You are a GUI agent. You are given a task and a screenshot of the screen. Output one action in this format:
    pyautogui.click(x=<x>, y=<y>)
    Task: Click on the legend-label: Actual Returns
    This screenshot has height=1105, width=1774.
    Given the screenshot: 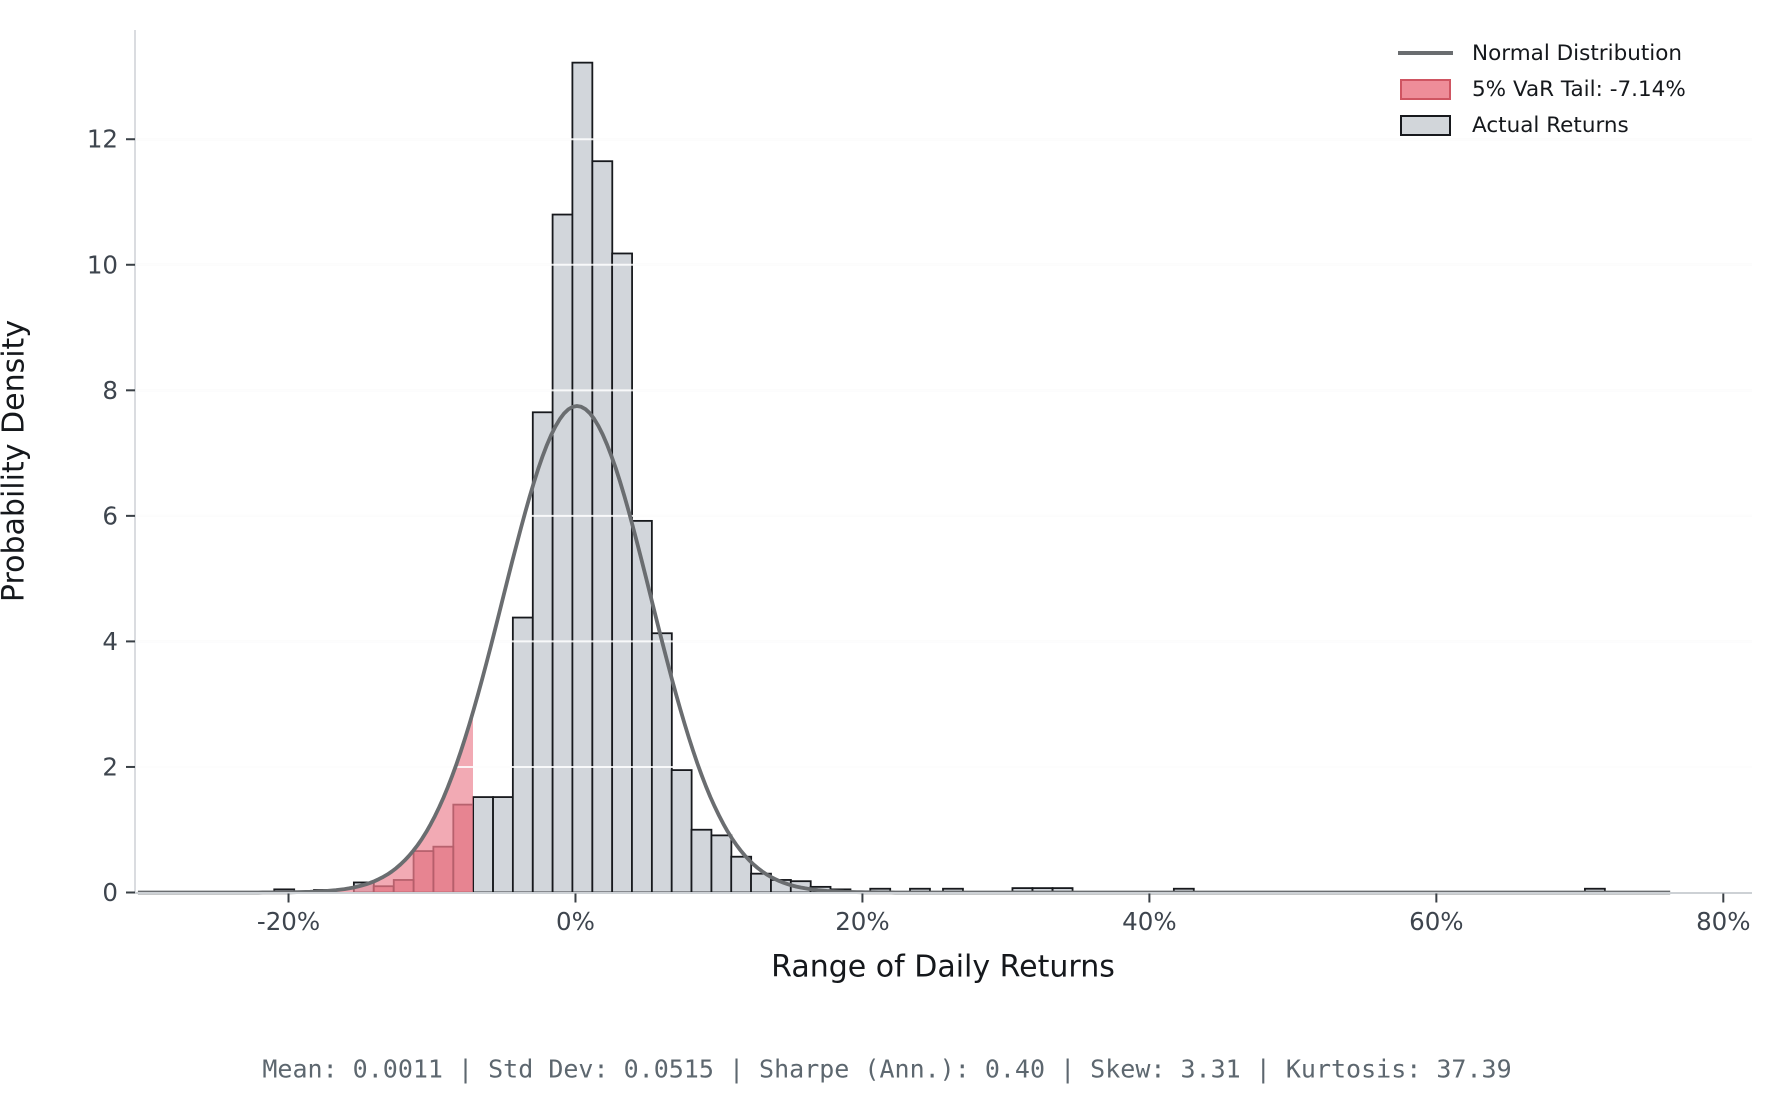 What is the action you would take?
    pyautogui.click(x=1550, y=125)
    